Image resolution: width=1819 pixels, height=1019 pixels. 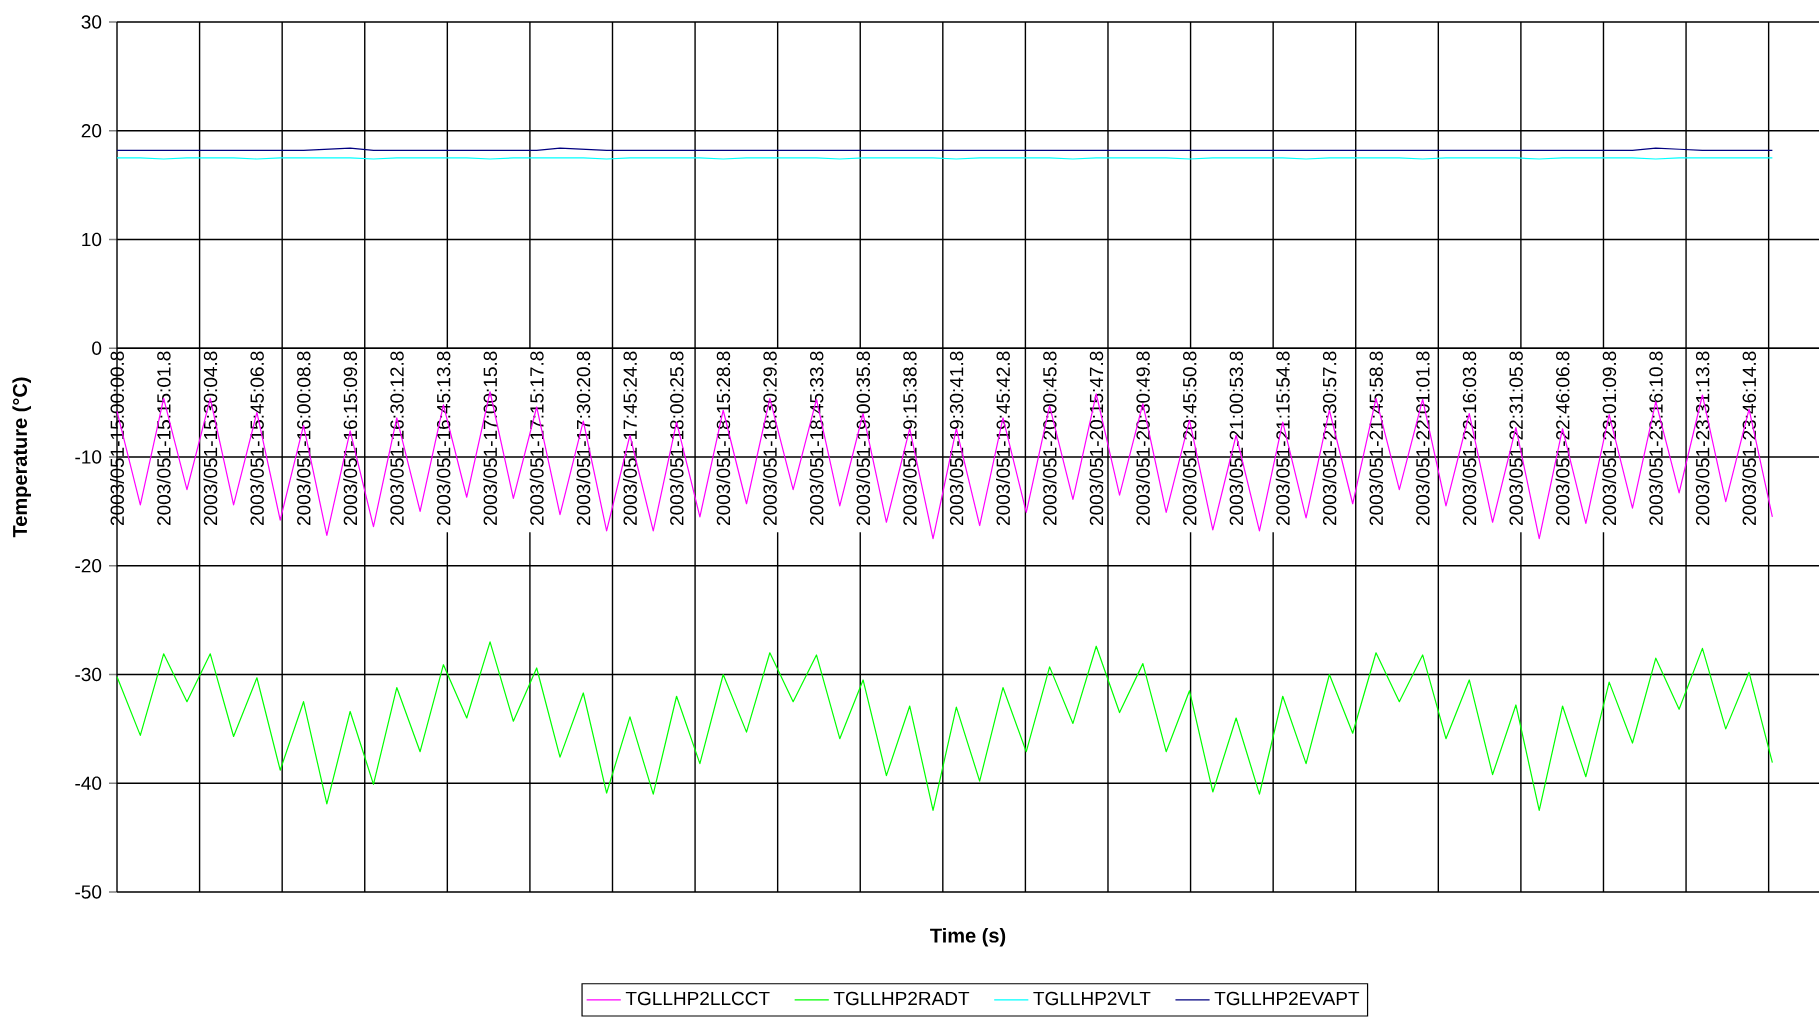 I want to click on x-tick-label: 2003/051-20:00:45.8, so click(x=1049, y=438).